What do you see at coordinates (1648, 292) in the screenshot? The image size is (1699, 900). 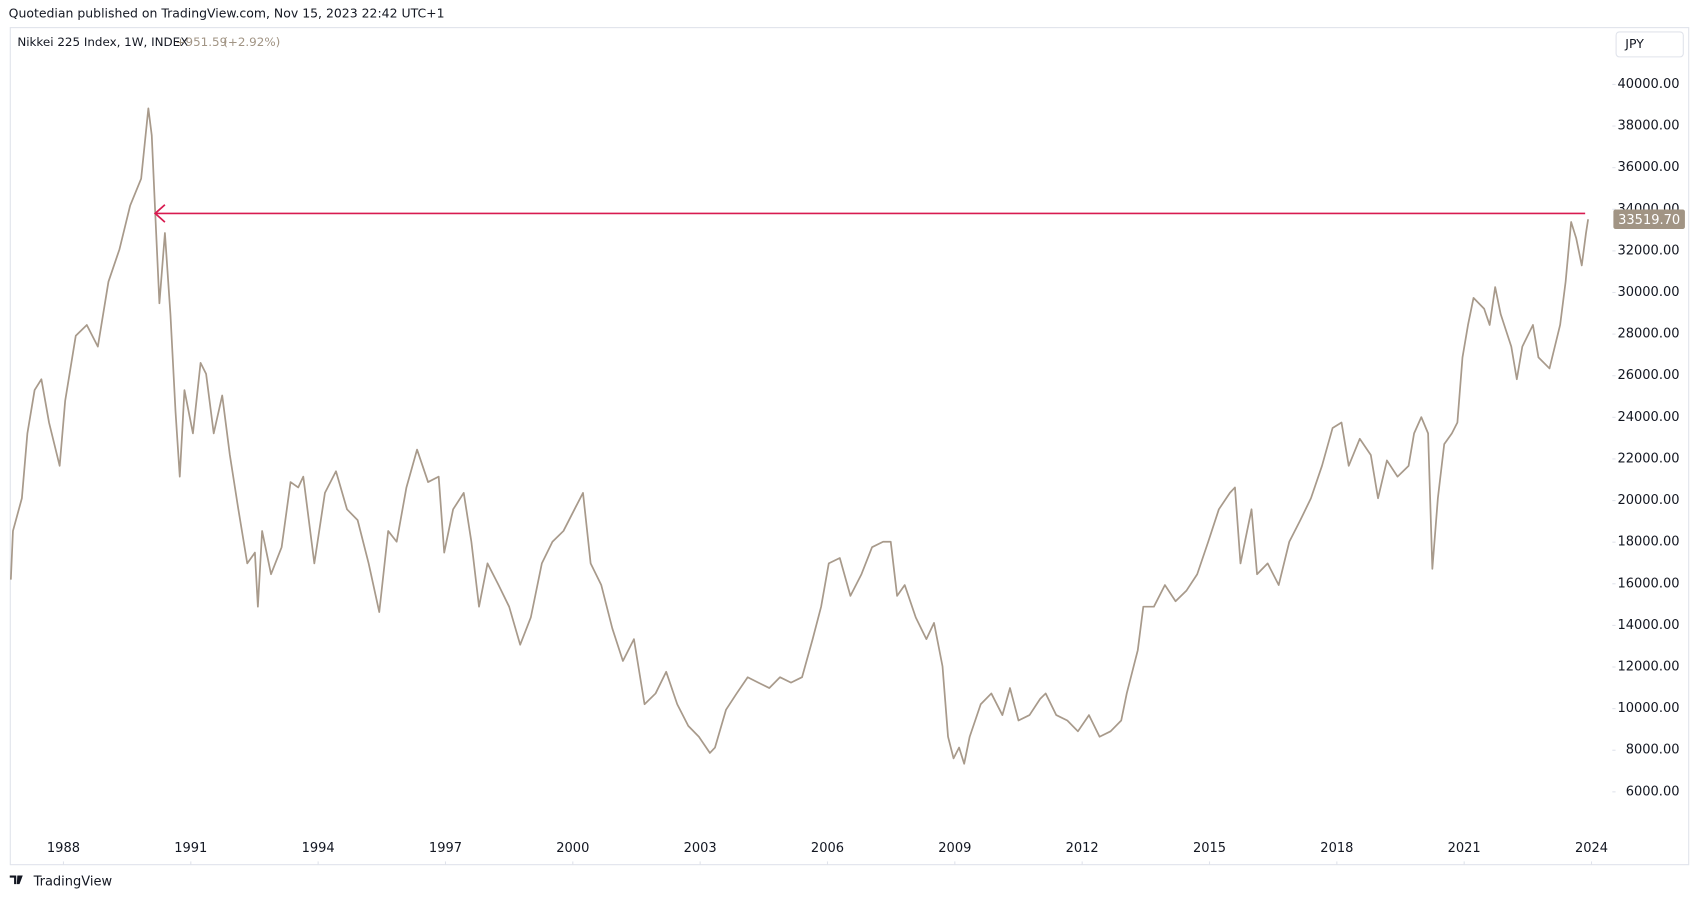 I see `y-tick-label: 30000.00` at bounding box center [1648, 292].